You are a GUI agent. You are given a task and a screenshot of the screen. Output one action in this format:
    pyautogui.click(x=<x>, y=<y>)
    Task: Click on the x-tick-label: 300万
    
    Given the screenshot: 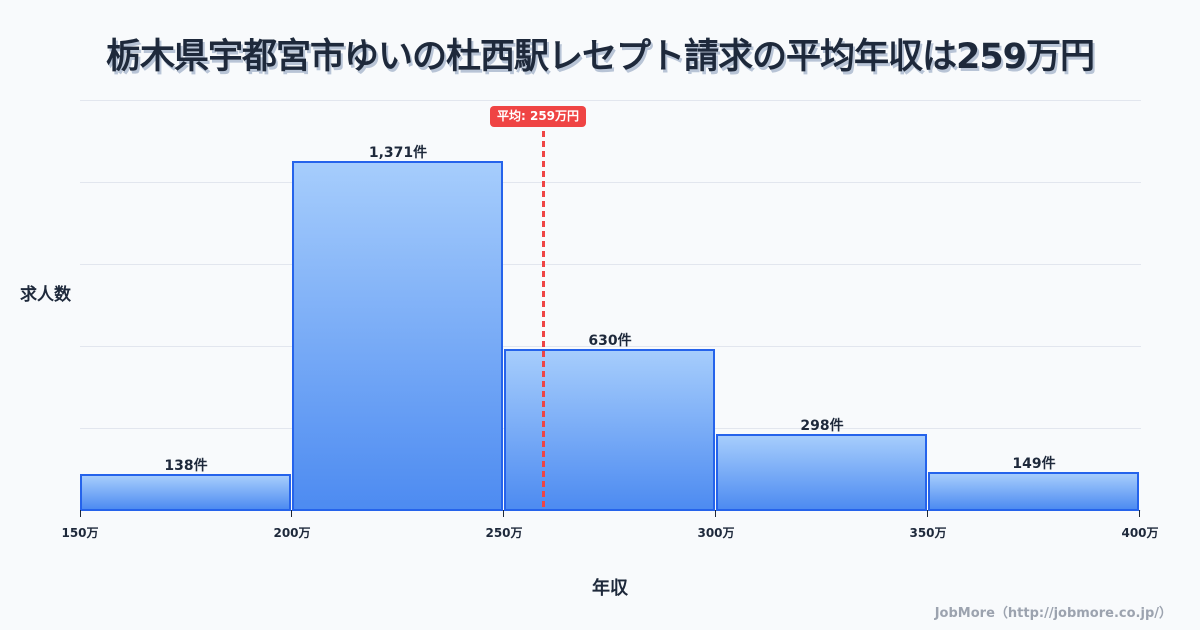 What is the action you would take?
    pyautogui.click(x=716, y=533)
    